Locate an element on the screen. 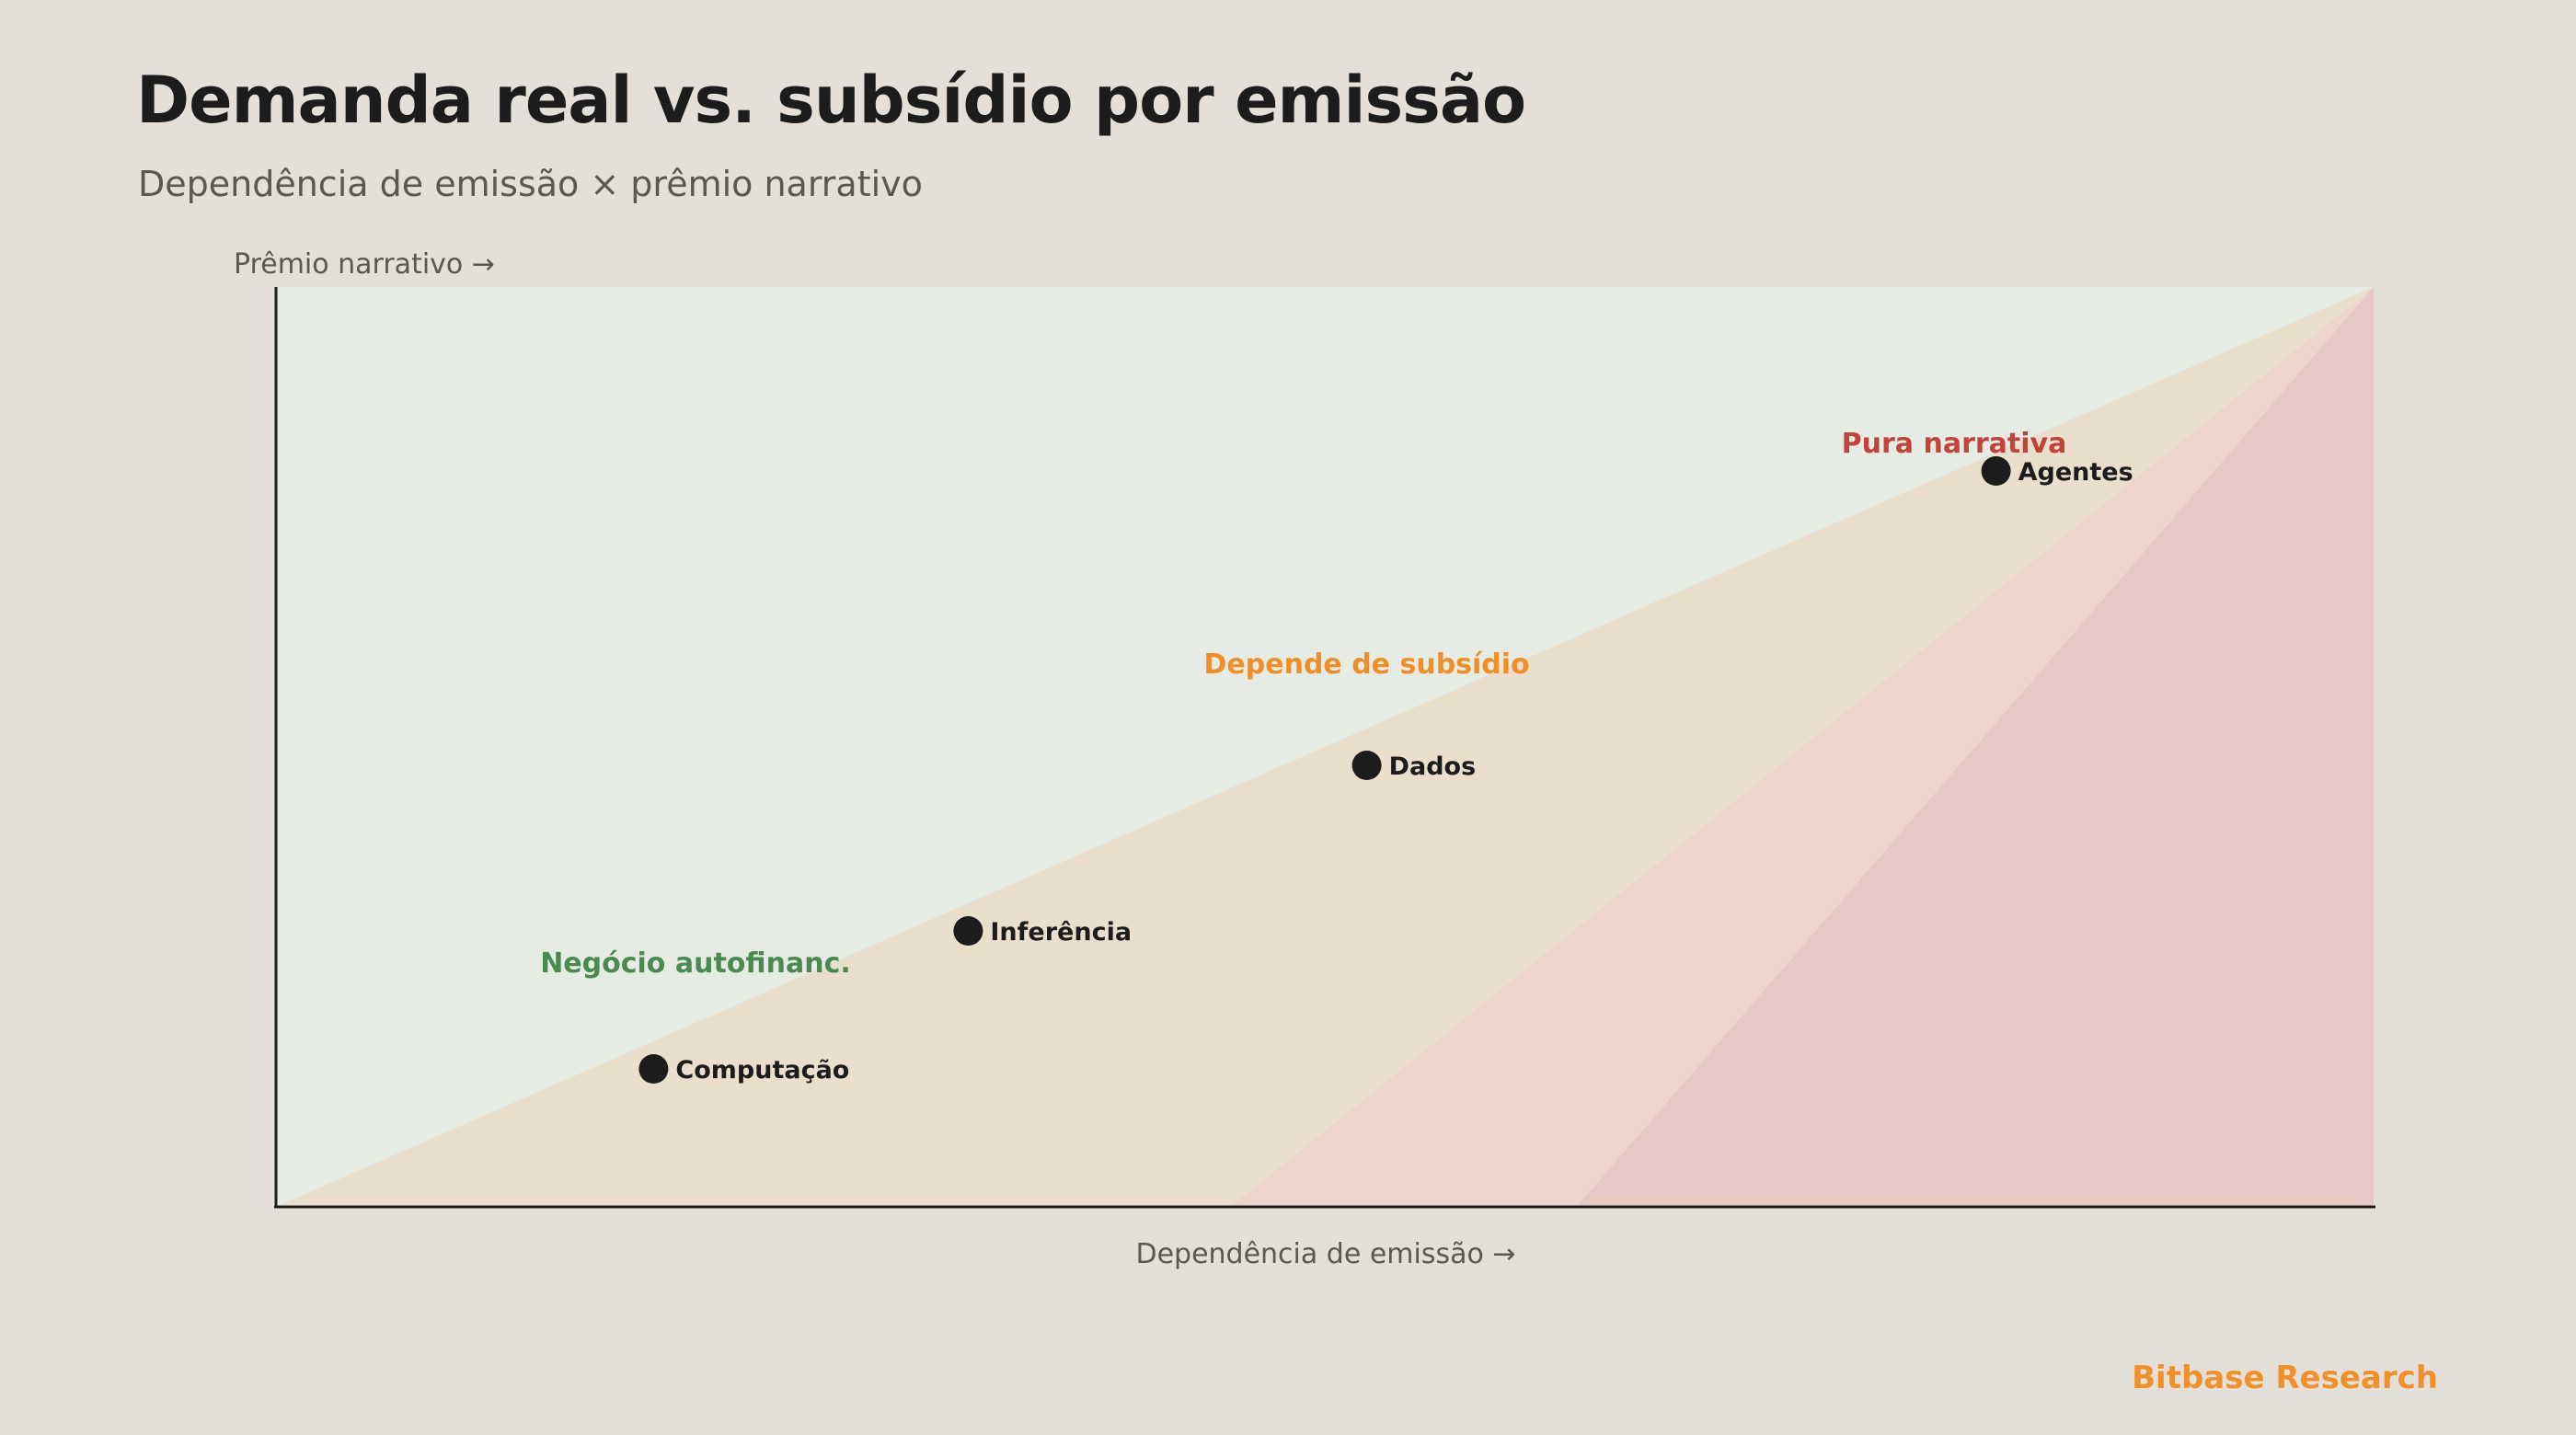 This screenshot has width=2576, height=1435. data-point-label: Inferência is located at coordinates (1061, 932).